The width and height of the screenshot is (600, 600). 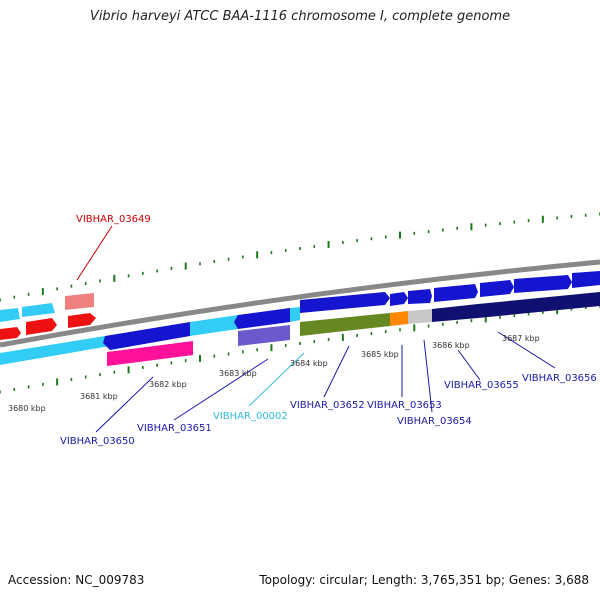 I want to click on gene-label: VIBHAR_03650, so click(x=97, y=441).